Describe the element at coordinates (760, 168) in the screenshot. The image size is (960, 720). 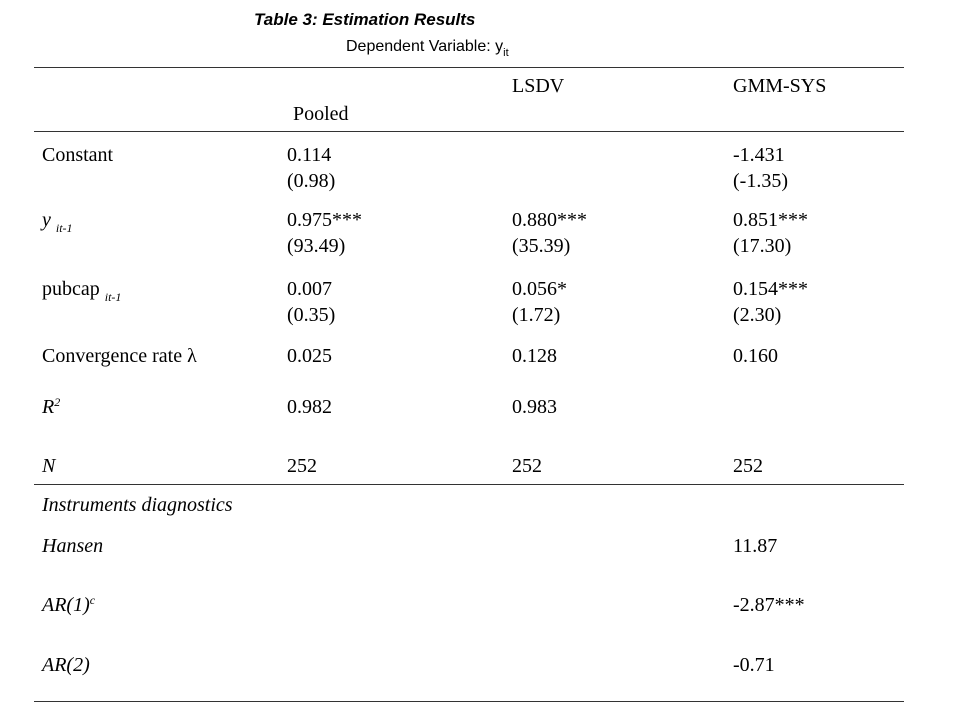
I see `cell-constant-gmm: -1.431 (-1.35)` at that location.